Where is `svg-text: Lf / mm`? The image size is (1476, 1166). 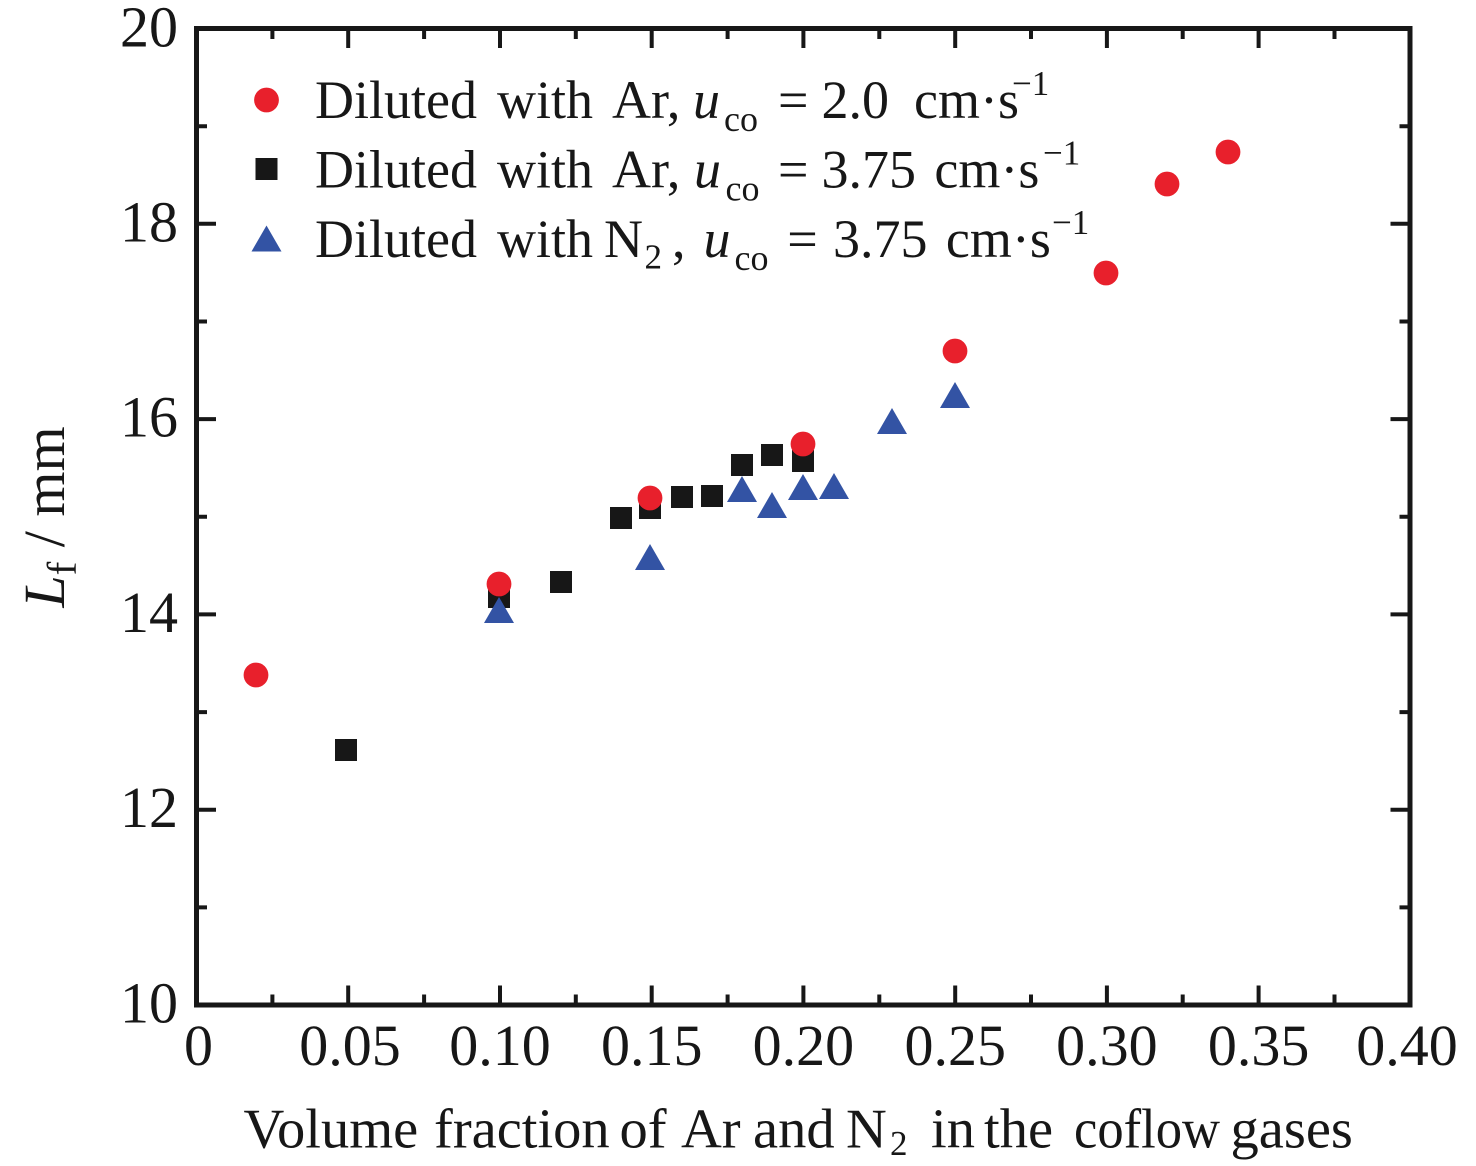 svg-text: Lf / mm is located at coordinates (48, 517).